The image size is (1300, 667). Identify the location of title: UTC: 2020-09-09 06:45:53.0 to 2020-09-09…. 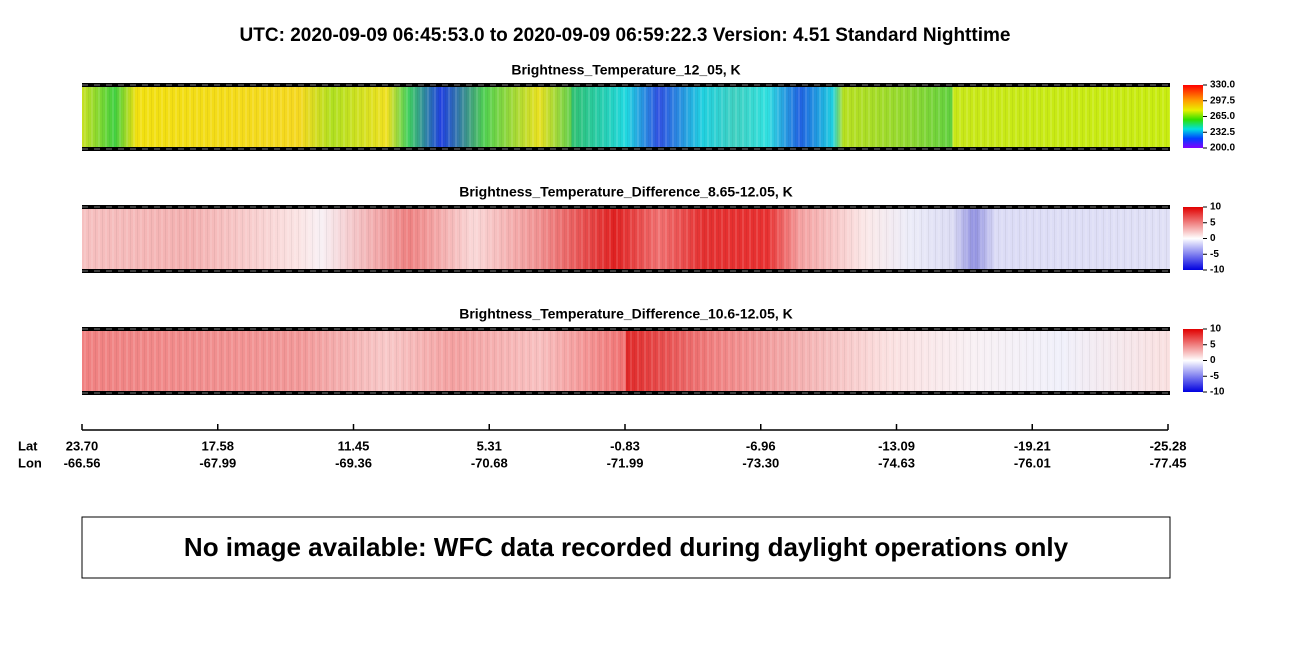
(625, 35).